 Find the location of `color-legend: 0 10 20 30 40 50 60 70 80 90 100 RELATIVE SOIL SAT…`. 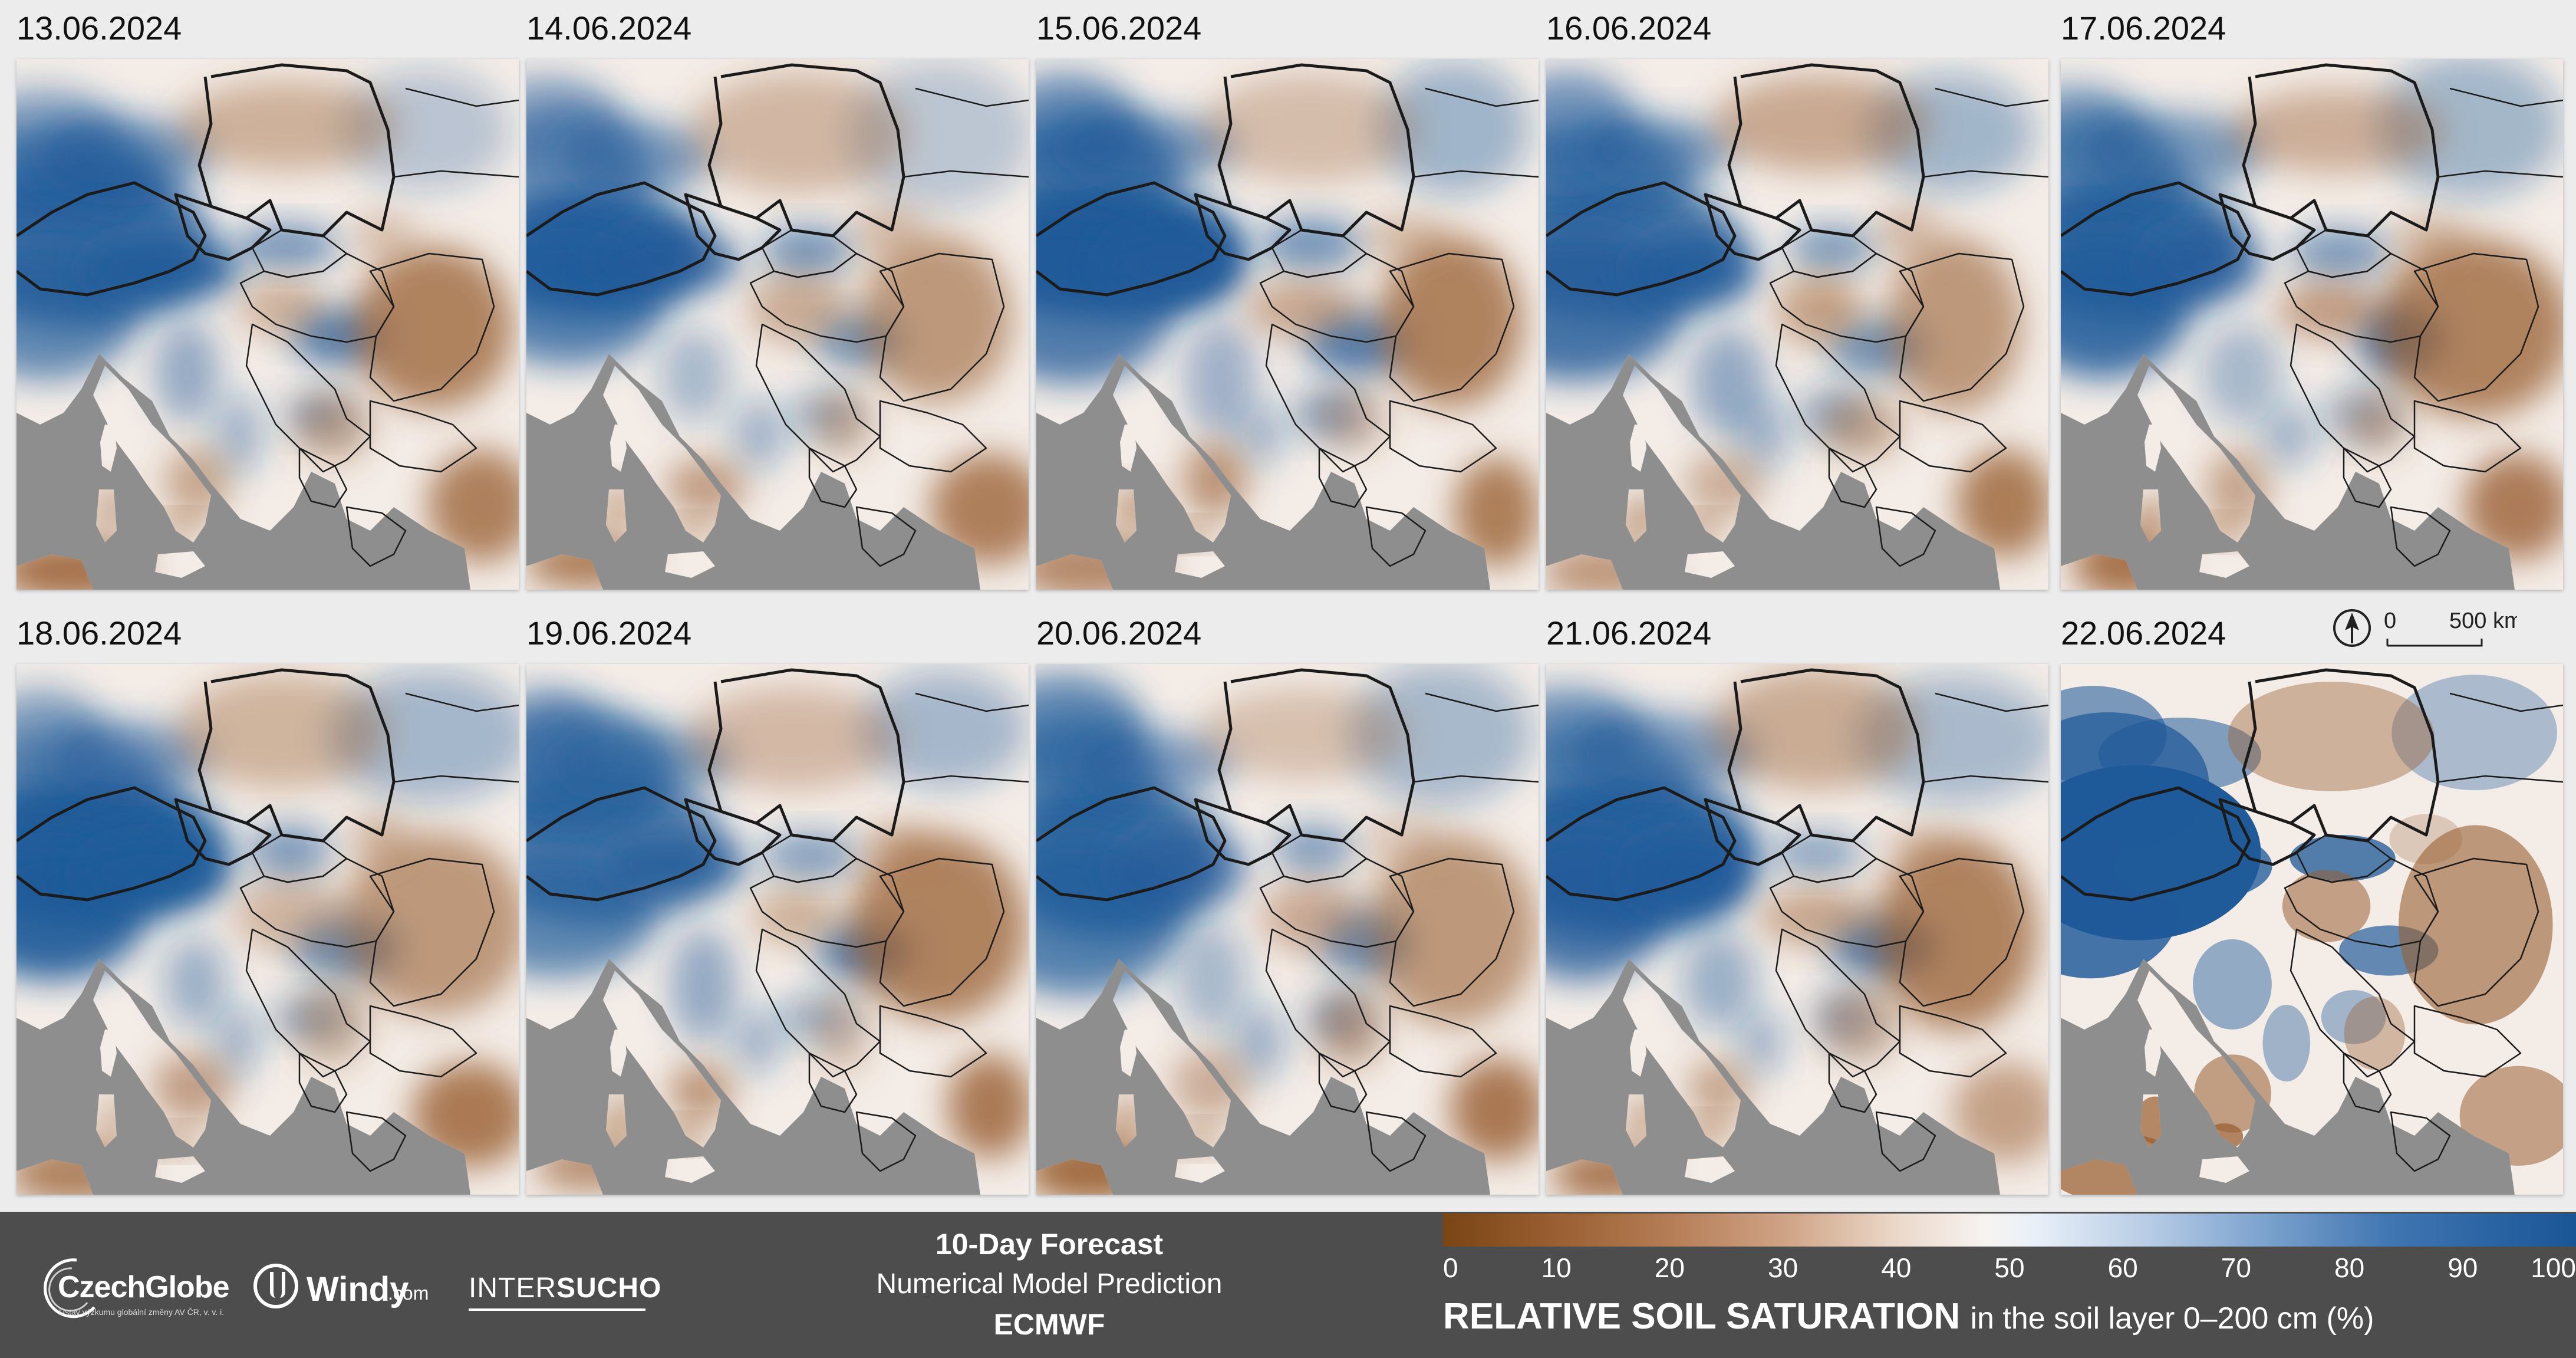

color-legend: 0 10 20 30 40 50 60 70 80 90 100 RELATIVE SOIL SAT… is located at coordinates (2009, 1285).